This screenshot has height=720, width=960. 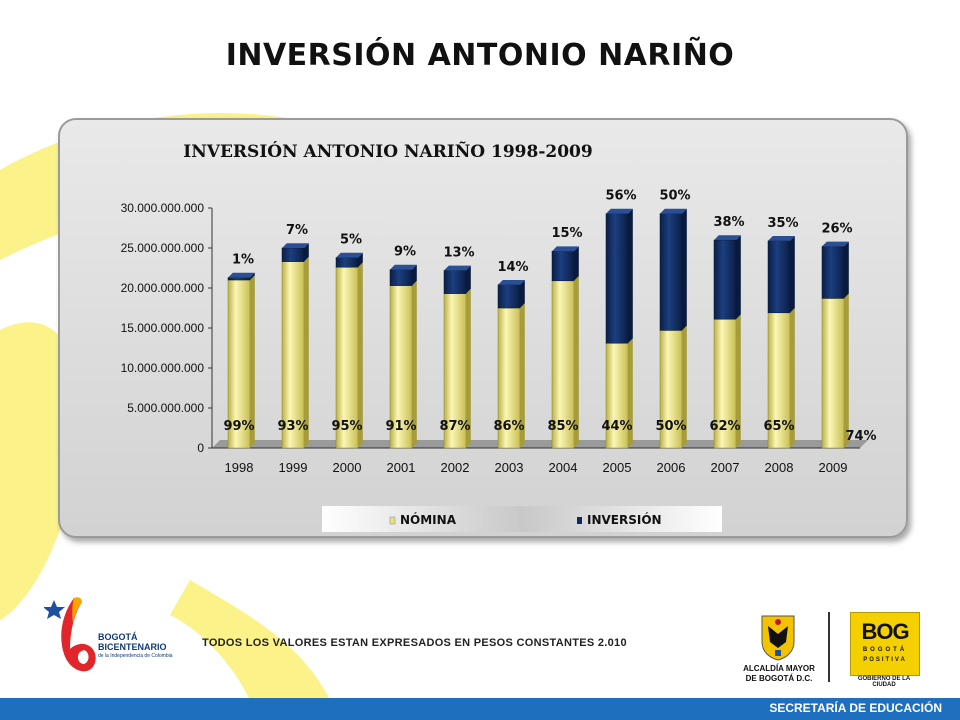 I want to click on data-label-inversion: 13%, so click(x=458, y=252).